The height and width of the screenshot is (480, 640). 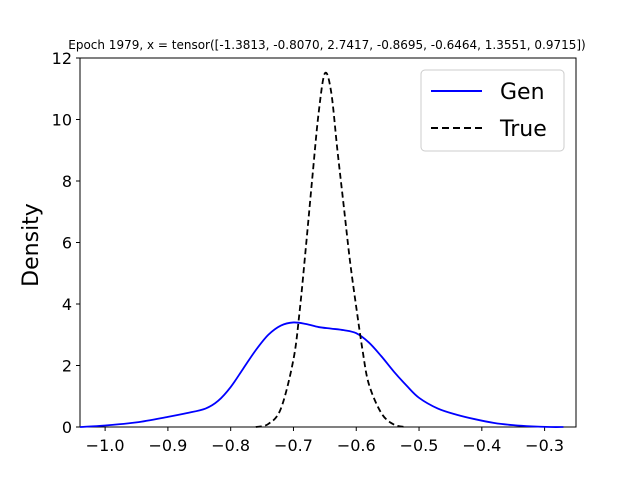 I want to click on y-tick-label: 0, so click(x=67, y=427).